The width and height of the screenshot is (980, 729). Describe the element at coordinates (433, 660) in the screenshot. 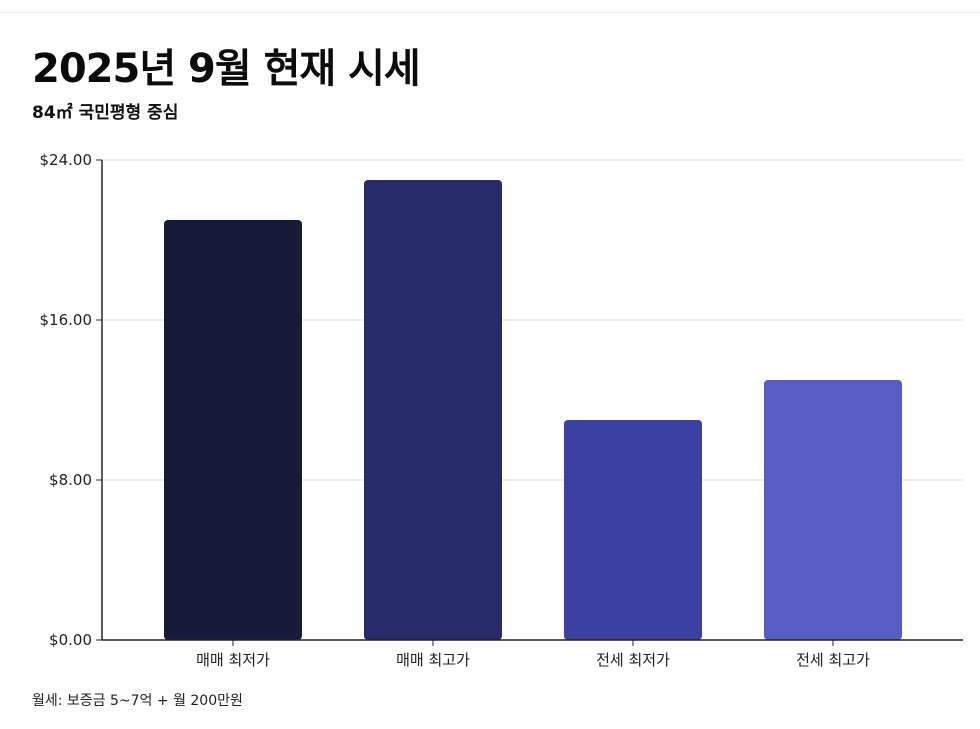

I see `x-tick-label: 매매 최고가` at that location.